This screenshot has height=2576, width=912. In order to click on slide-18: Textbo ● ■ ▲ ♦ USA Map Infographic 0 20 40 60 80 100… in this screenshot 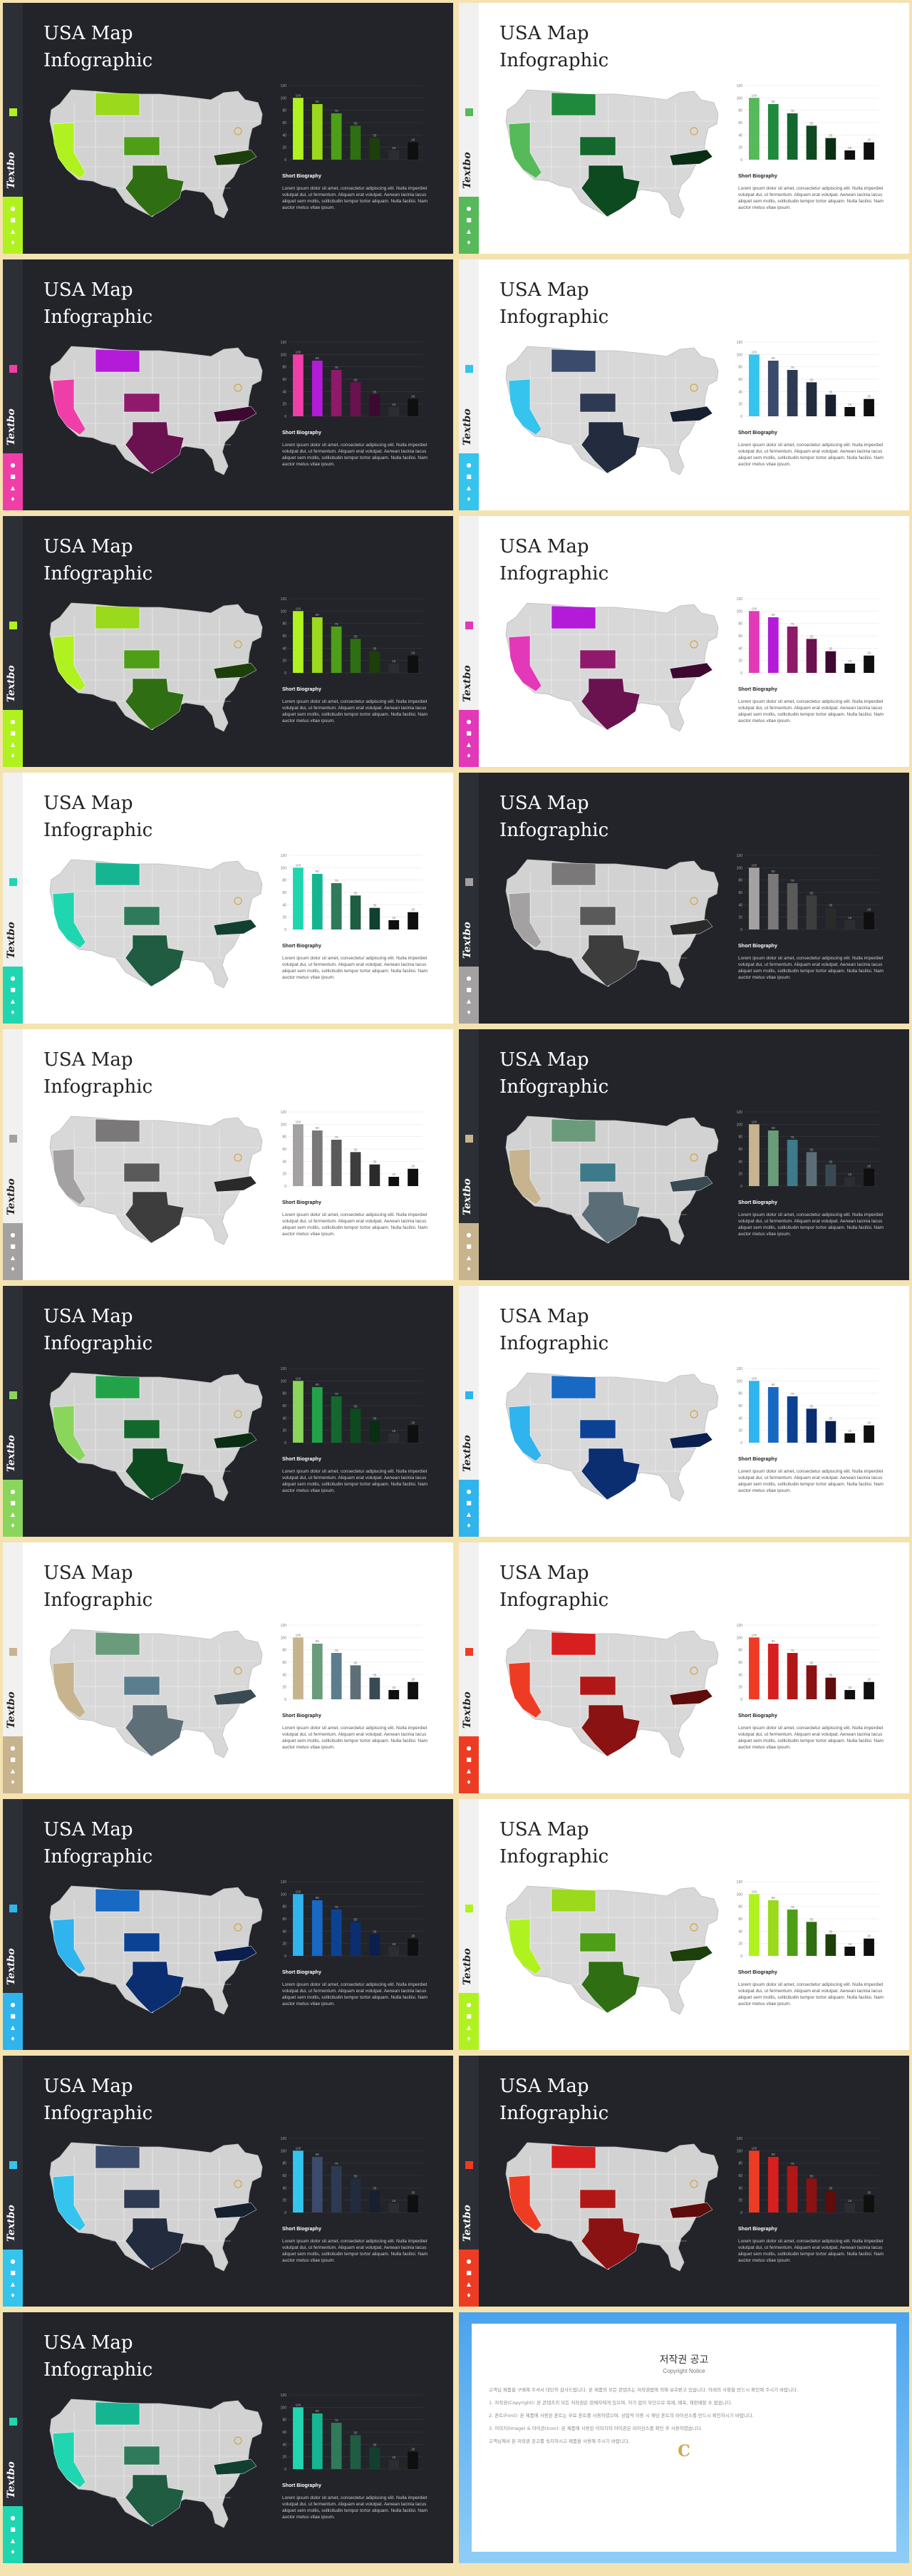, I will do `click(684, 2181)`.